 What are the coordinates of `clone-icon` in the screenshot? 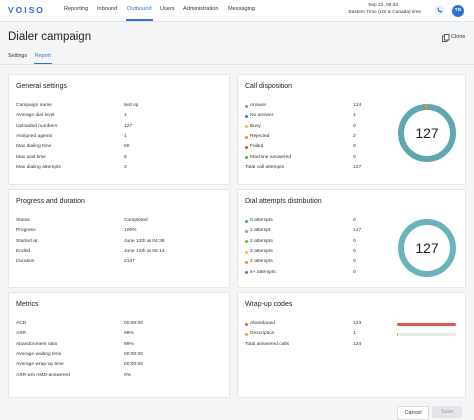 It's located at (446, 38).